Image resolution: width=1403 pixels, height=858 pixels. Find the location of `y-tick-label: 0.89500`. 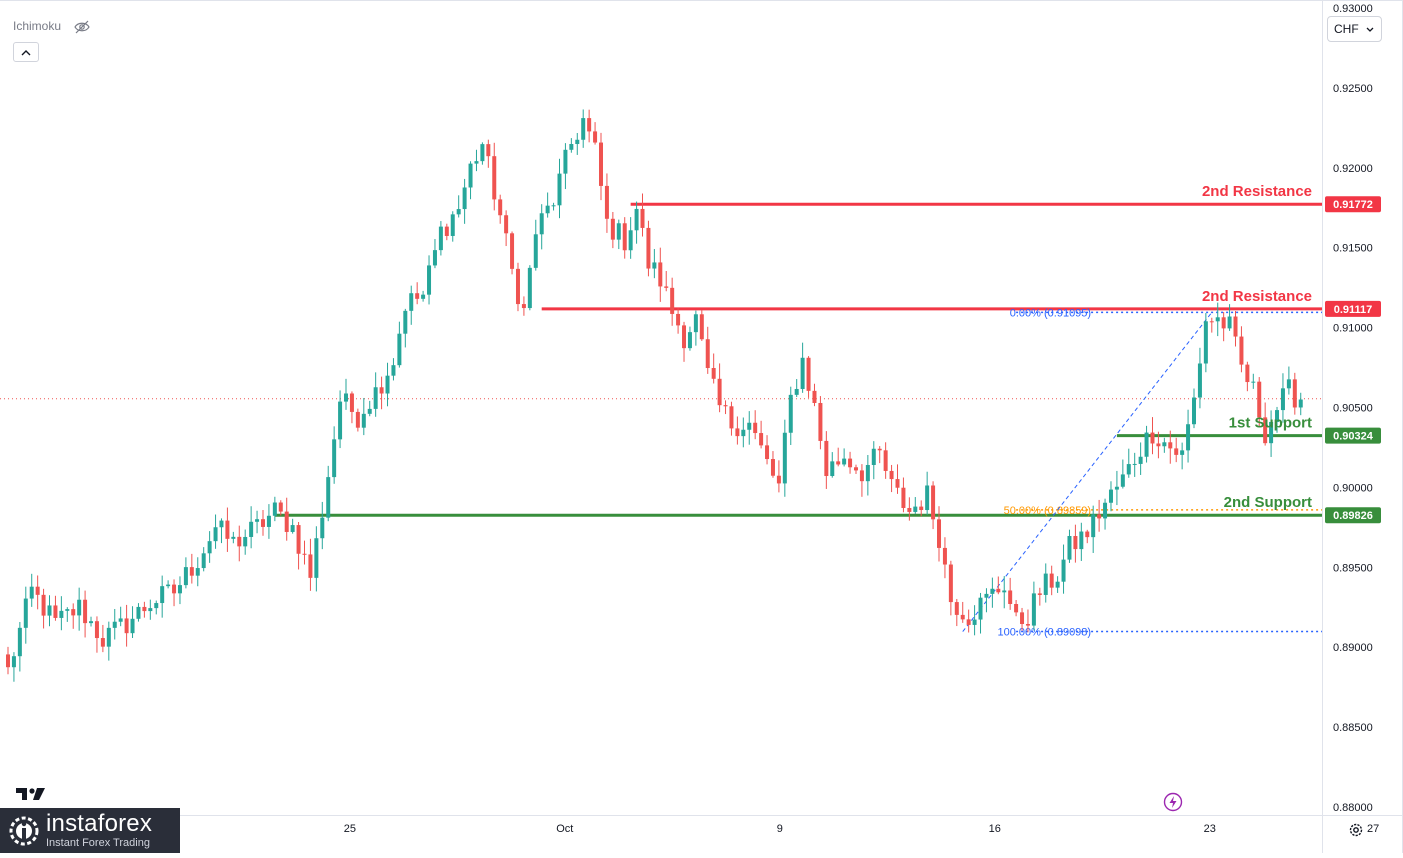

y-tick-label: 0.89500 is located at coordinates (1353, 568).